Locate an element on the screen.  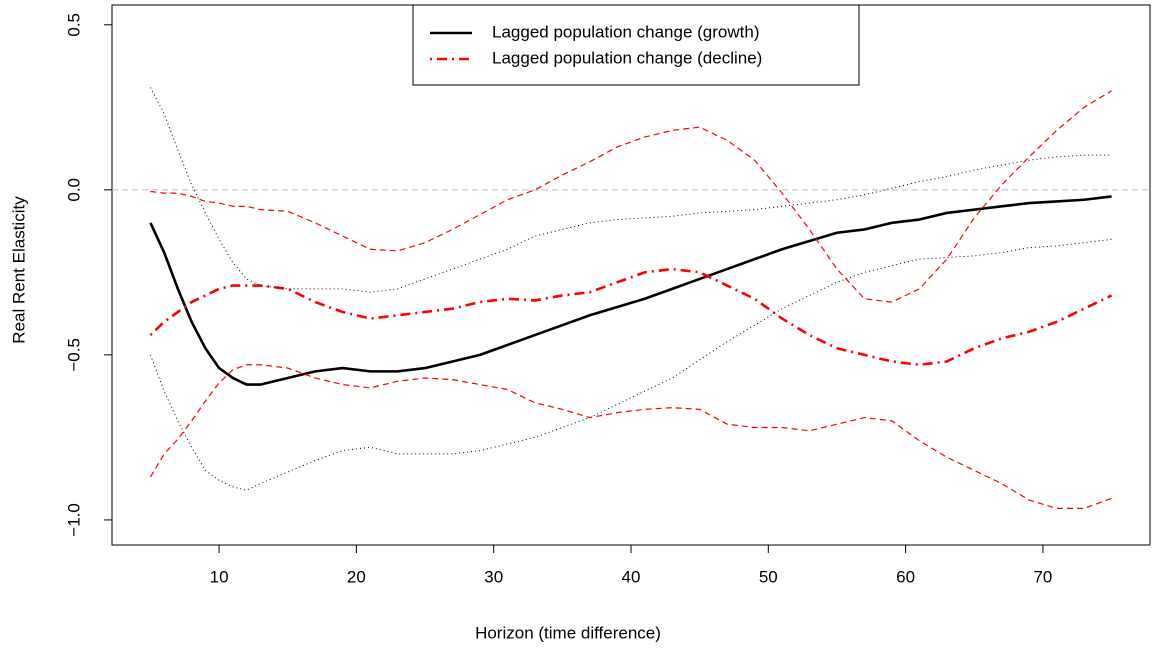
x-tick-label: 70 is located at coordinates (1042, 576).